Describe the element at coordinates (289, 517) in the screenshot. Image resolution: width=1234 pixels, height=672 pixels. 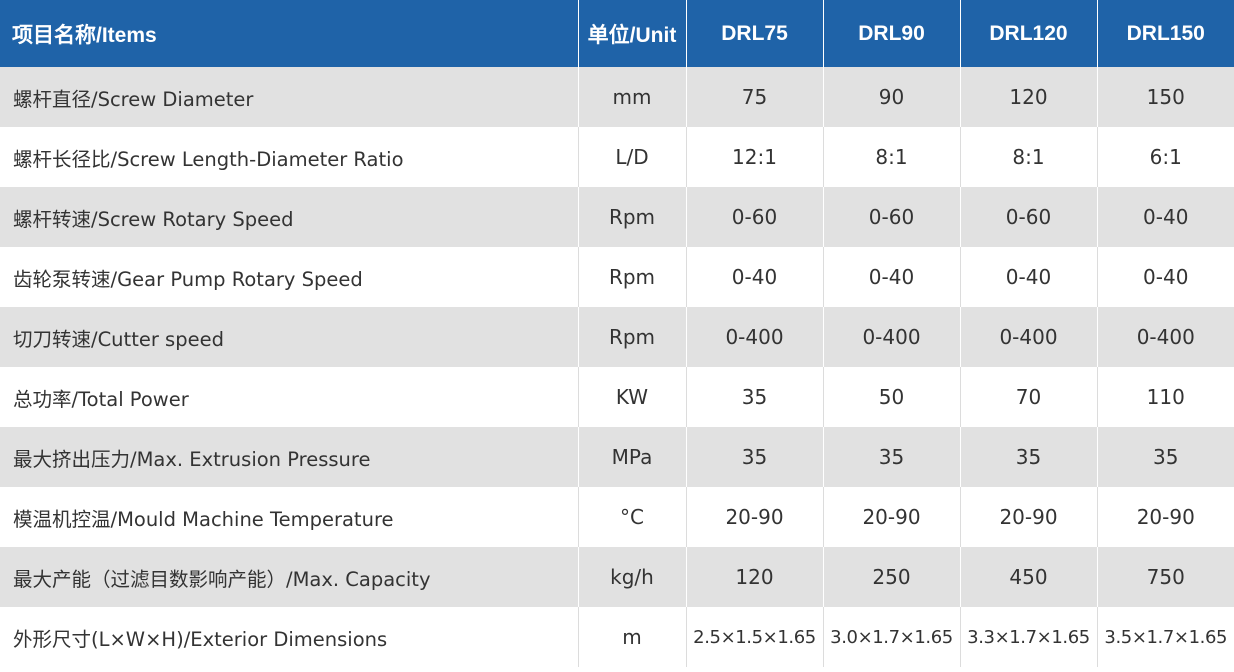
I see `item-cell: 模温机控温/Mould Machine Temperature` at that location.